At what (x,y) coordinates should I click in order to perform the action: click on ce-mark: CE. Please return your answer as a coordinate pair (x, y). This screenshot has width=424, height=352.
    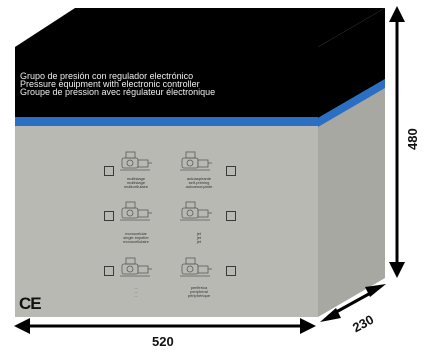
    Looking at the image, I should click on (30, 303).